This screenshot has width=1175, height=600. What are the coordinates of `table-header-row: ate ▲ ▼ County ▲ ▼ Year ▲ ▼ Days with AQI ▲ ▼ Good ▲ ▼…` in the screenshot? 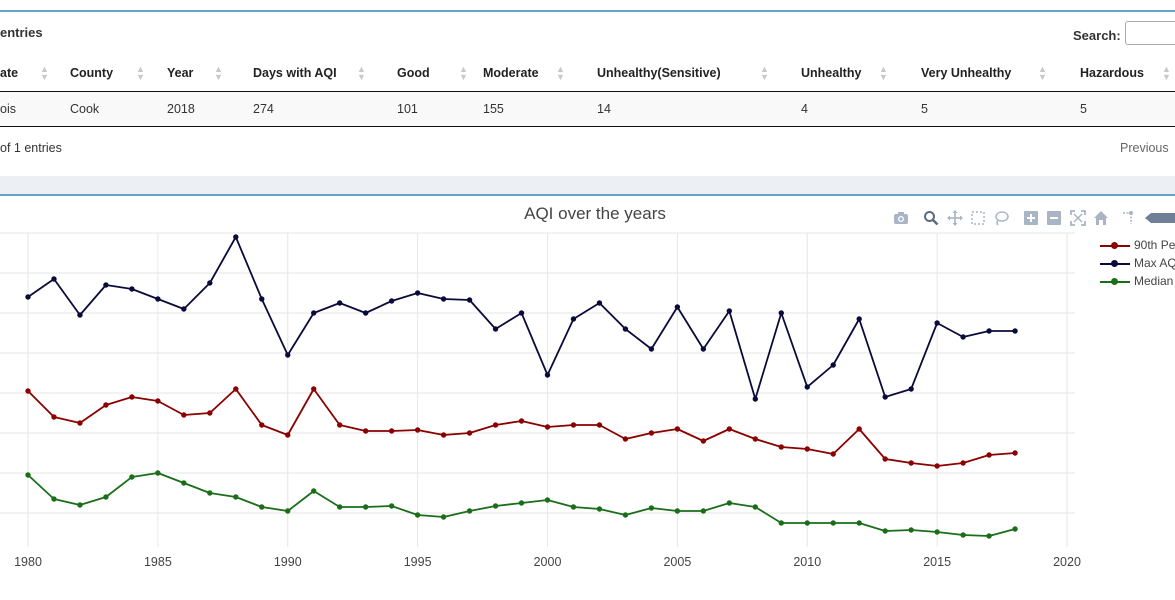 It's located at (587, 73).